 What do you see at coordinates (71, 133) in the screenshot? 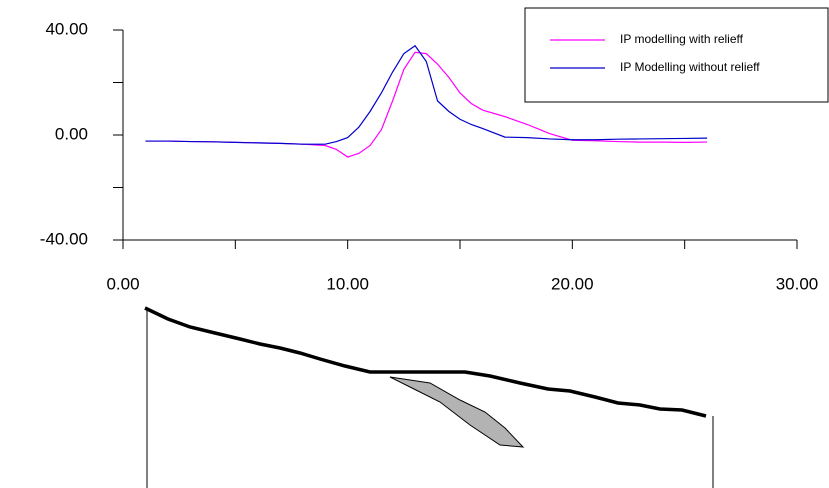
I see `y-tick-label: 0.00` at bounding box center [71, 133].